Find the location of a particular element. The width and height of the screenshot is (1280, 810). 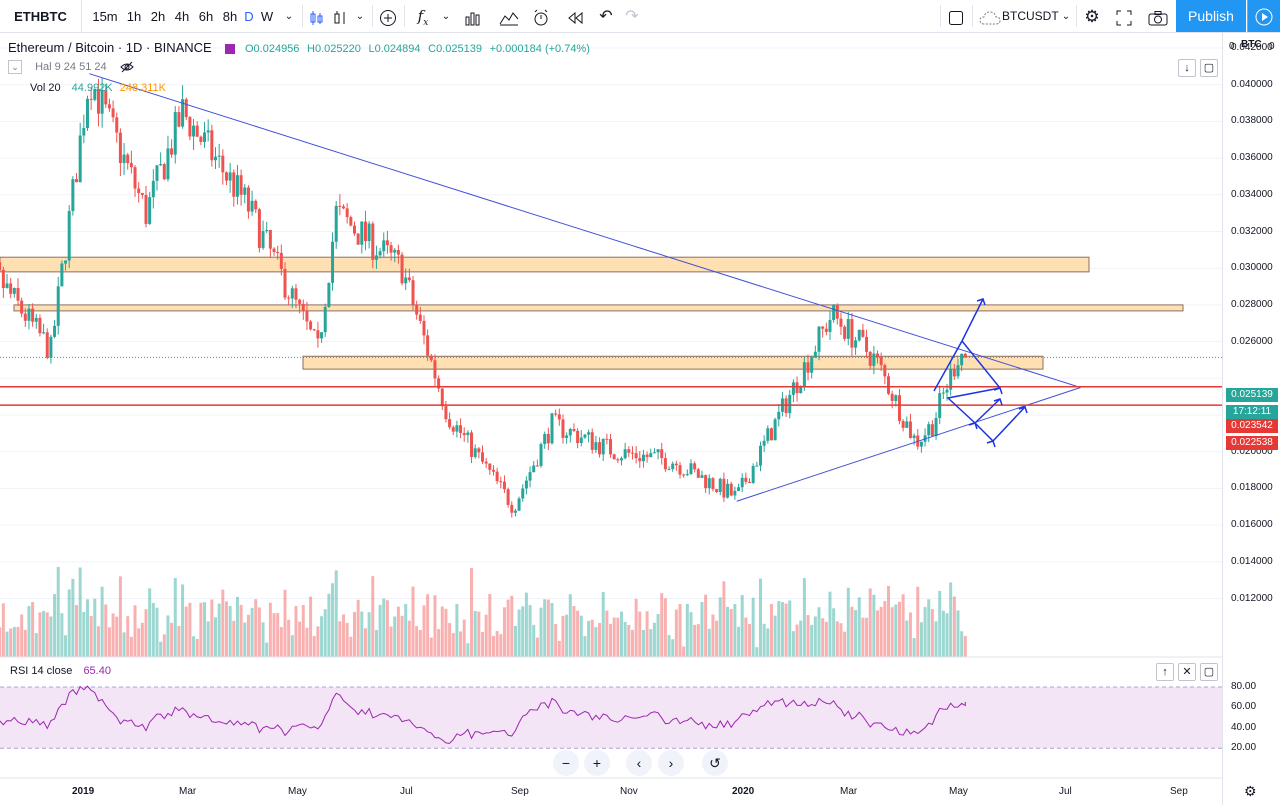

zoom-in-button: + is located at coordinates (597, 763).